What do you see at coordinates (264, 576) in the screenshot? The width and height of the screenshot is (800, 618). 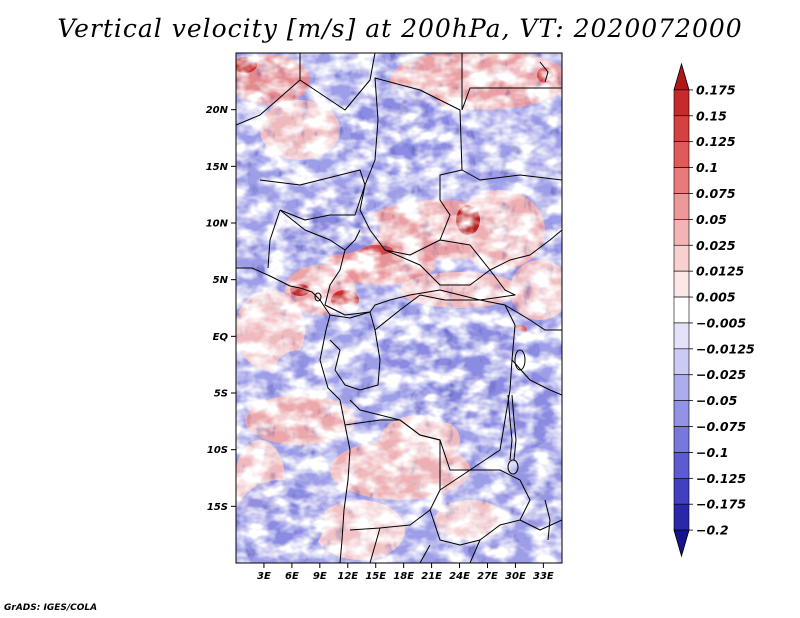 I see `lon-tick-label: 3E` at bounding box center [264, 576].